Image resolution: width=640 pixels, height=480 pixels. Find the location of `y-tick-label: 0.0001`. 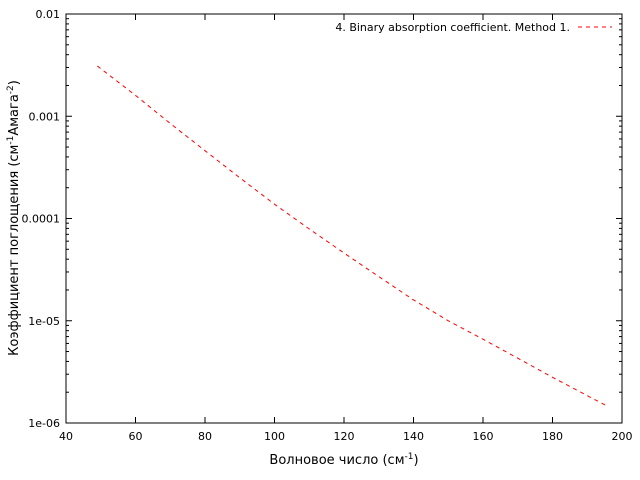

y-tick-label: 0.0001 is located at coordinates (41, 219).